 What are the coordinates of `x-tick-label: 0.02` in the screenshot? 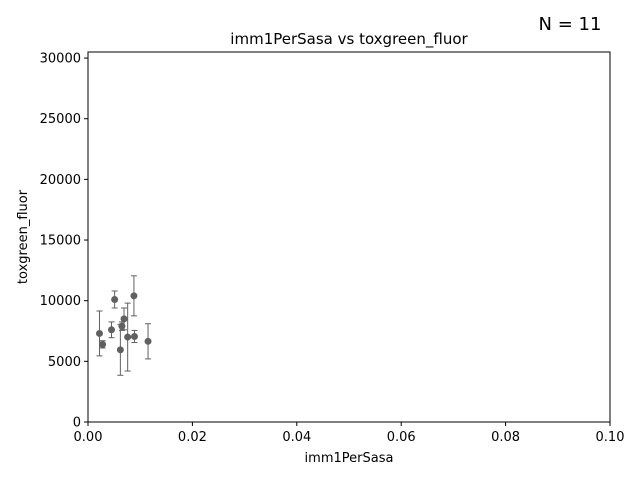 It's located at (192, 437).